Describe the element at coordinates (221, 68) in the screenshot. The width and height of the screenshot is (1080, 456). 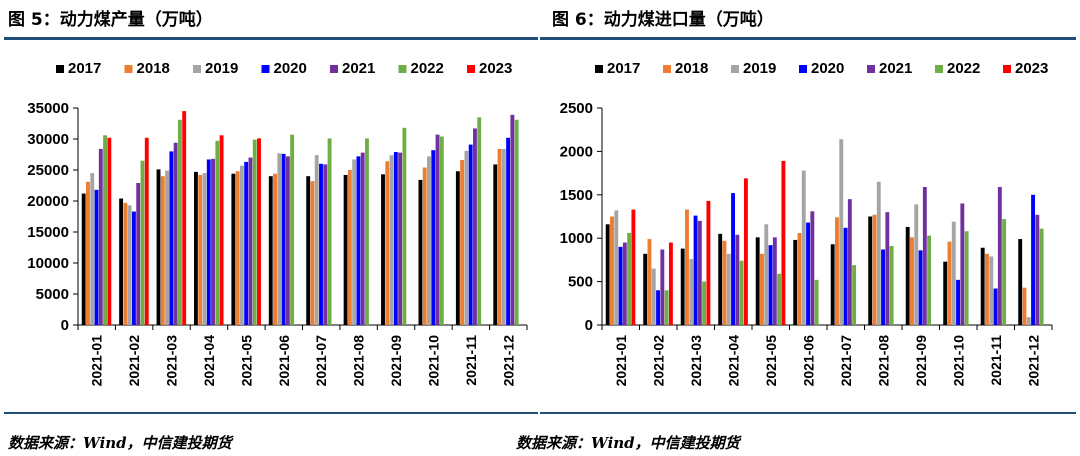
I see `legend-label: 2019` at that location.